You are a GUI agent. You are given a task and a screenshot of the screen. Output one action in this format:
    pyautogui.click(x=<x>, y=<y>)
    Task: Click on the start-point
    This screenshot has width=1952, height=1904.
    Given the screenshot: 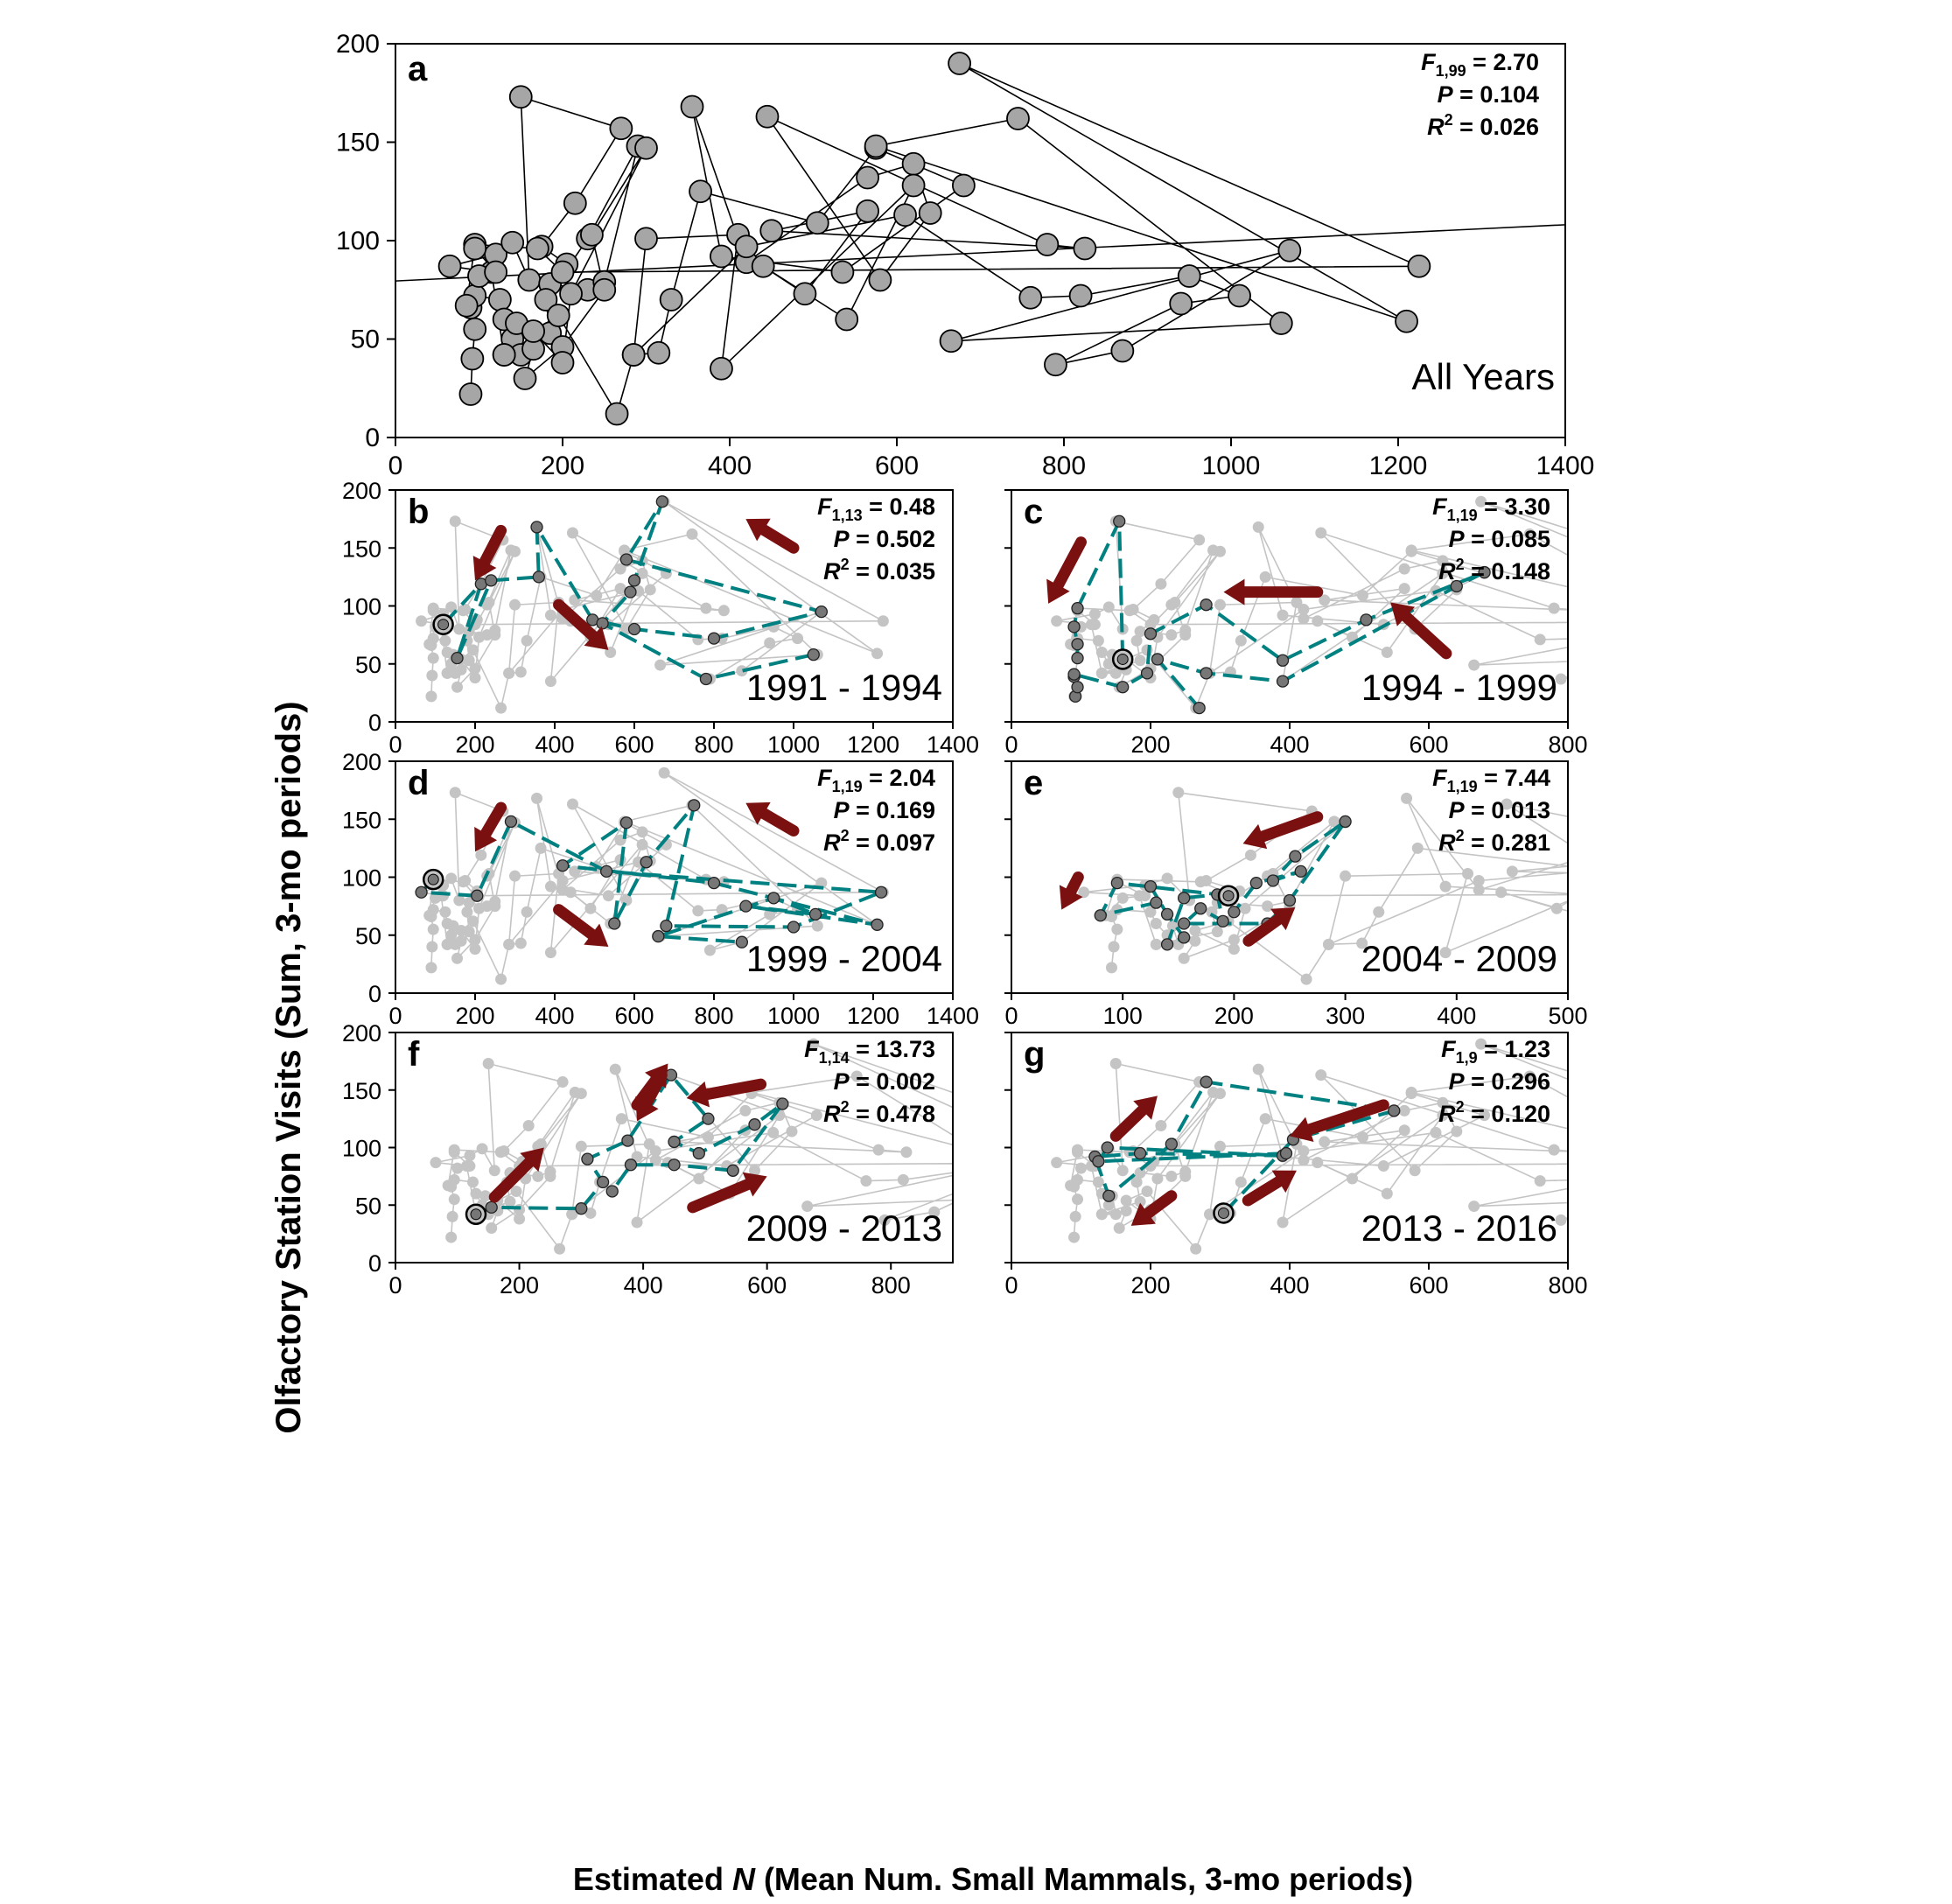 What is the action you would take?
    pyautogui.click(x=433, y=879)
    